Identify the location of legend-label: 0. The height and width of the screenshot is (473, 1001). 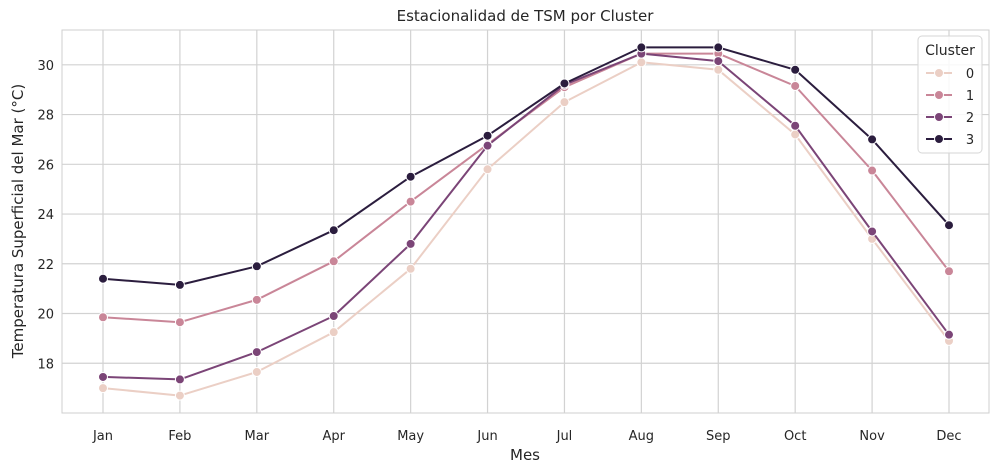
(970, 74).